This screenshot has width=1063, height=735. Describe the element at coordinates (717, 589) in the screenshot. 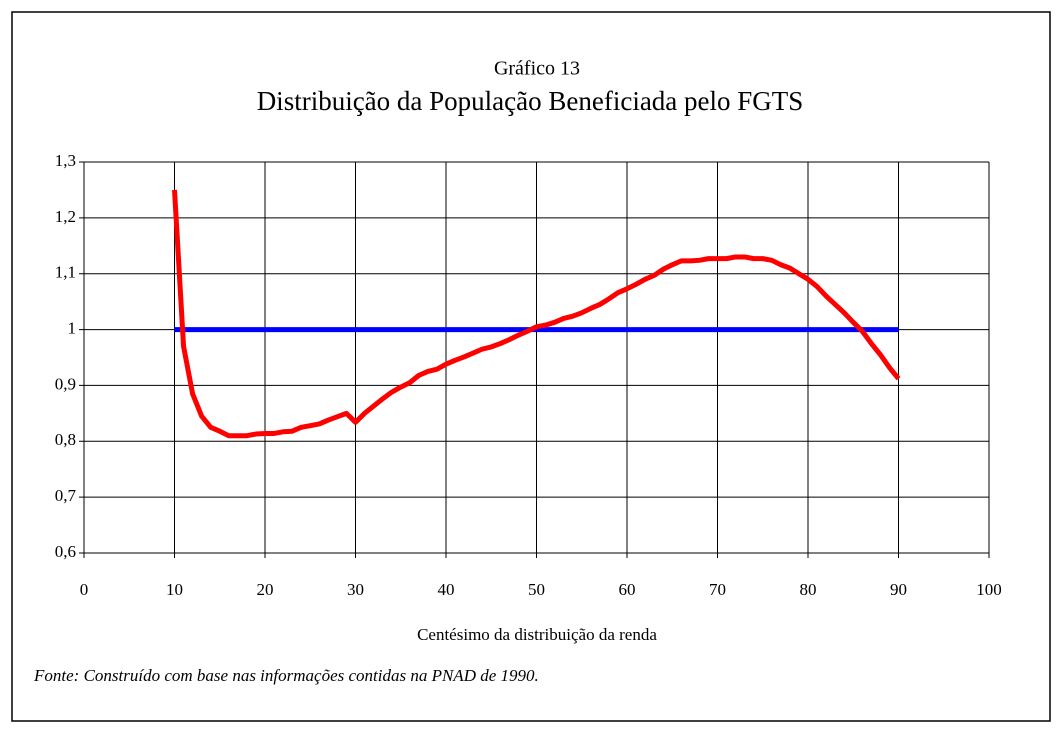

I see `x-tick-label: 70` at that location.